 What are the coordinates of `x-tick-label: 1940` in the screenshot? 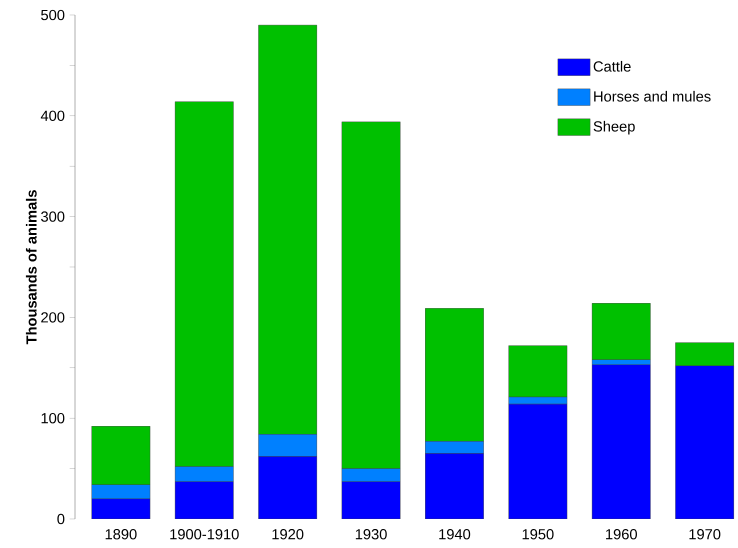 It's located at (454, 534).